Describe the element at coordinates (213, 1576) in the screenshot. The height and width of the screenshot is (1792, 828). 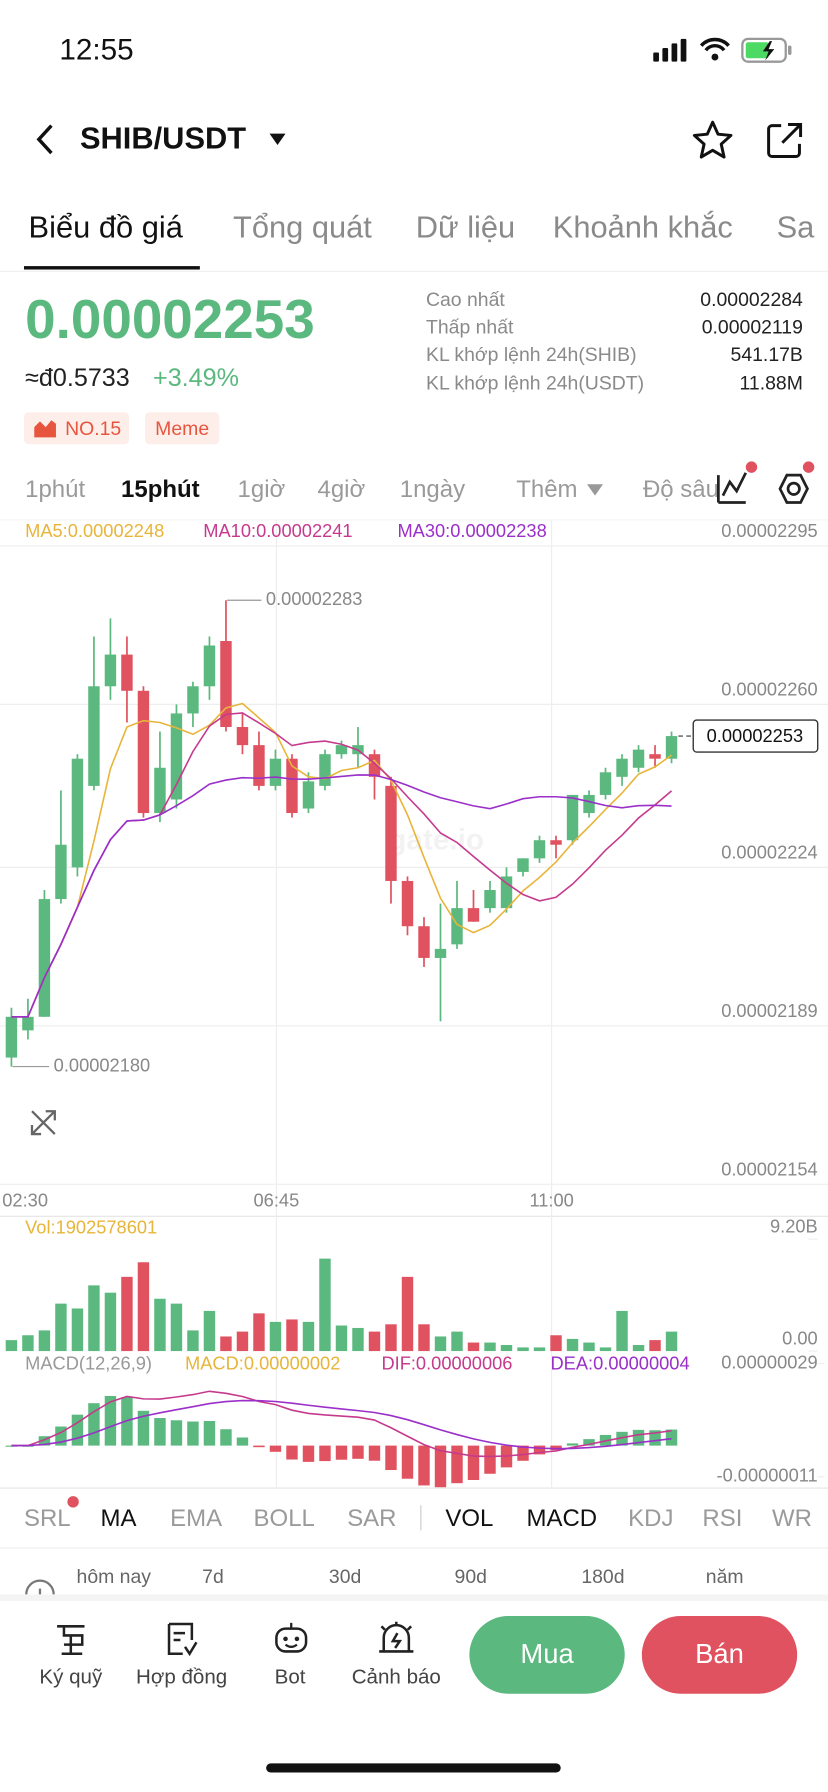
I see `period: 7d` at that location.